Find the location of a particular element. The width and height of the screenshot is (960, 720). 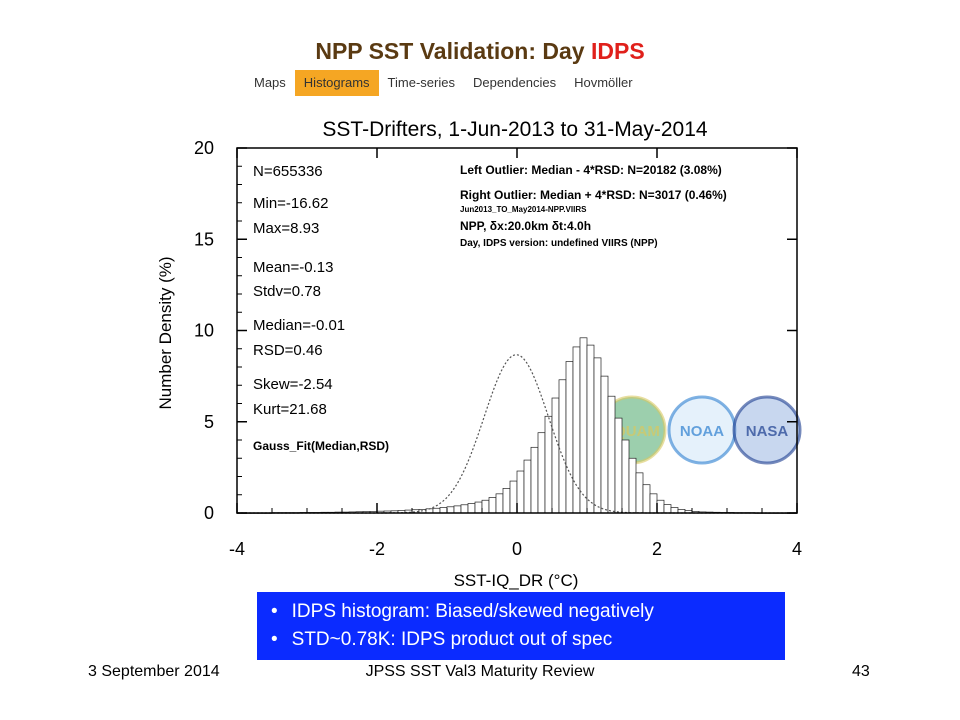

logo-nasa: NASA is located at coordinates (767, 430).